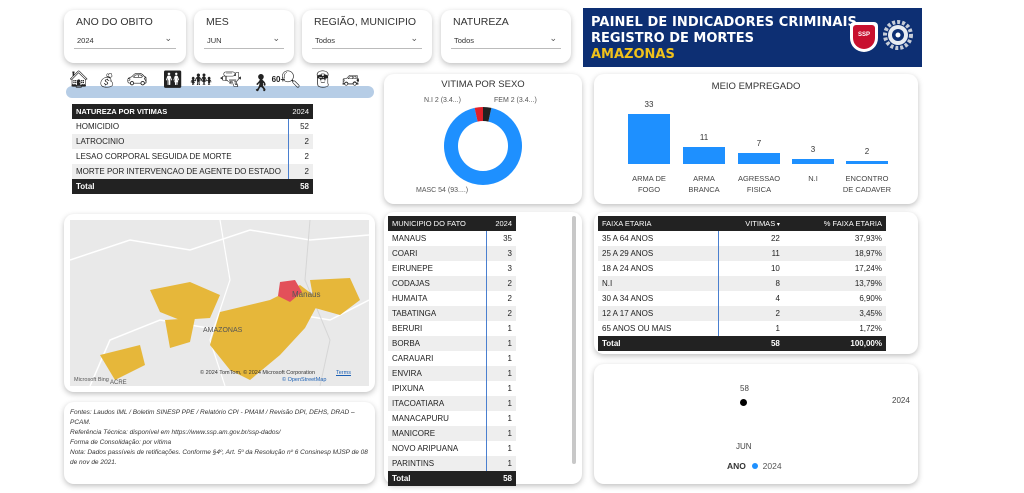 The height and width of the screenshot is (493, 1024). Describe the element at coordinates (244, 41) in the screenshot. I see `filter-dropdown: JUN ⌄` at that location.